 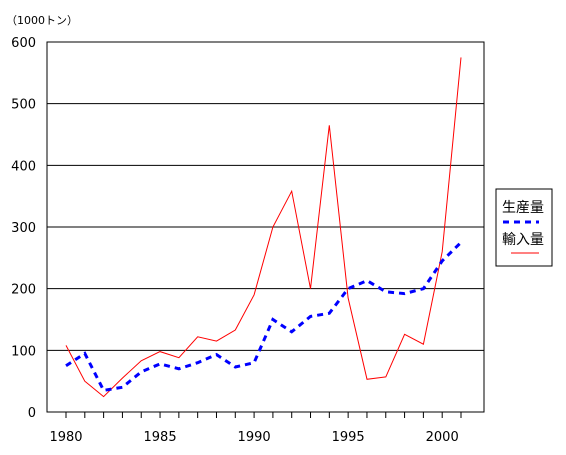 What do you see at coordinates (348, 437) in the screenshot?
I see `x-tick-label: 1995` at bounding box center [348, 437].